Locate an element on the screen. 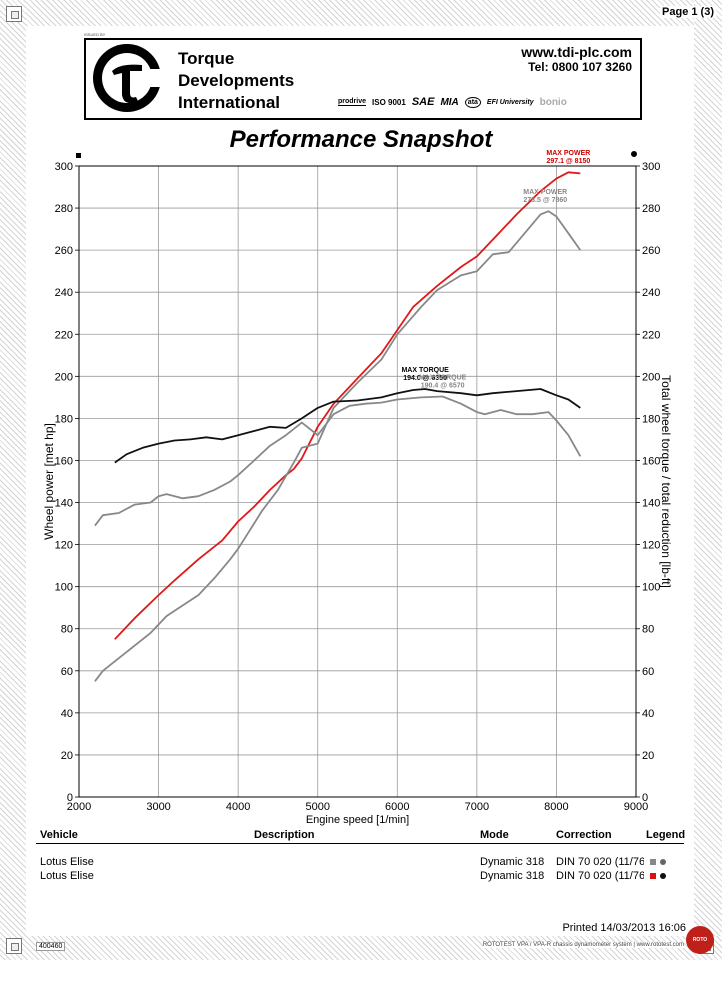  y-tick-label: 240 is located at coordinates (64, 293).